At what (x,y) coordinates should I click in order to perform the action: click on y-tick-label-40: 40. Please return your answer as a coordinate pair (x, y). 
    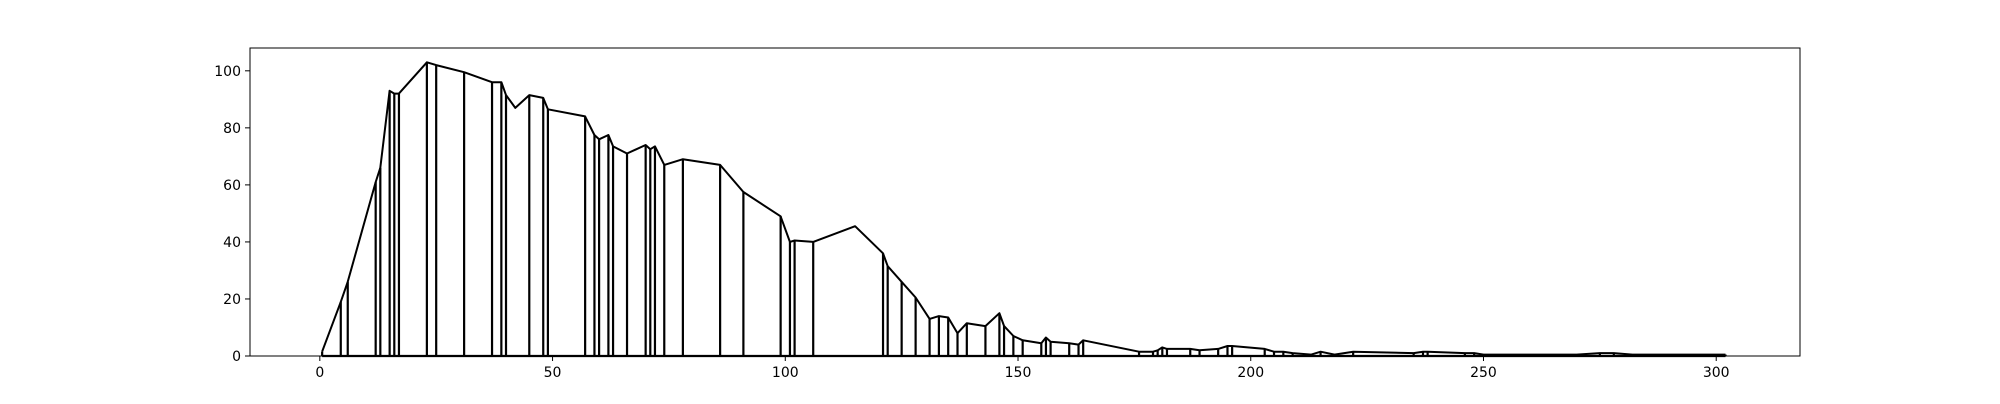
    Looking at the image, I should click on (232, 243).